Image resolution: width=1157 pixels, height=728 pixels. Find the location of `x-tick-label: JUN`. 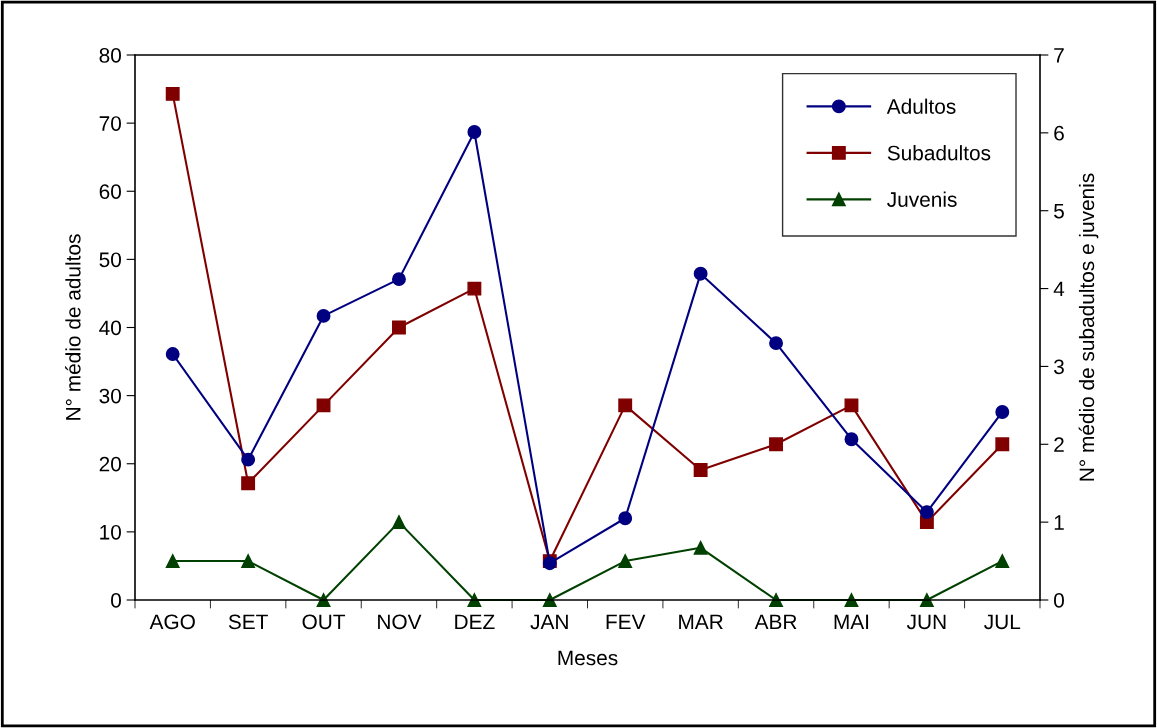

x-tick-label: JUN is located at coordinates (926, 622).